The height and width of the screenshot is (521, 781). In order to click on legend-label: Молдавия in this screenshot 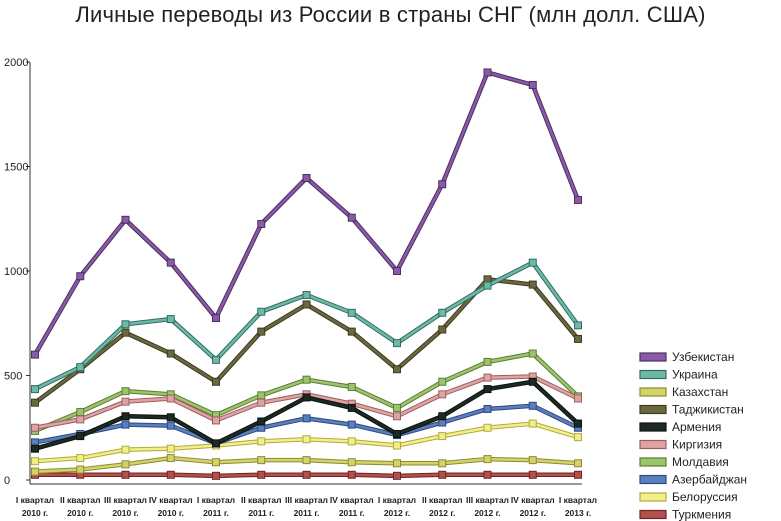, I will do `click(700, 462)`.